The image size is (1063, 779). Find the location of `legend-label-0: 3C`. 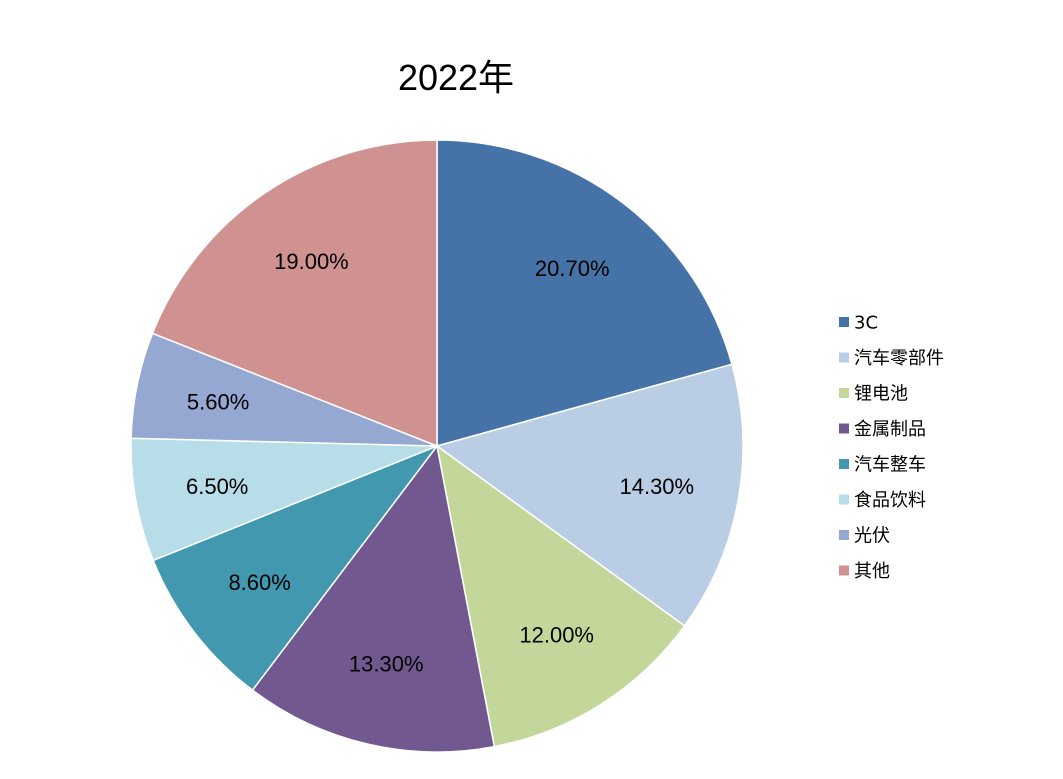

legend-label-0: 3C is located at coordinates (866, 323).